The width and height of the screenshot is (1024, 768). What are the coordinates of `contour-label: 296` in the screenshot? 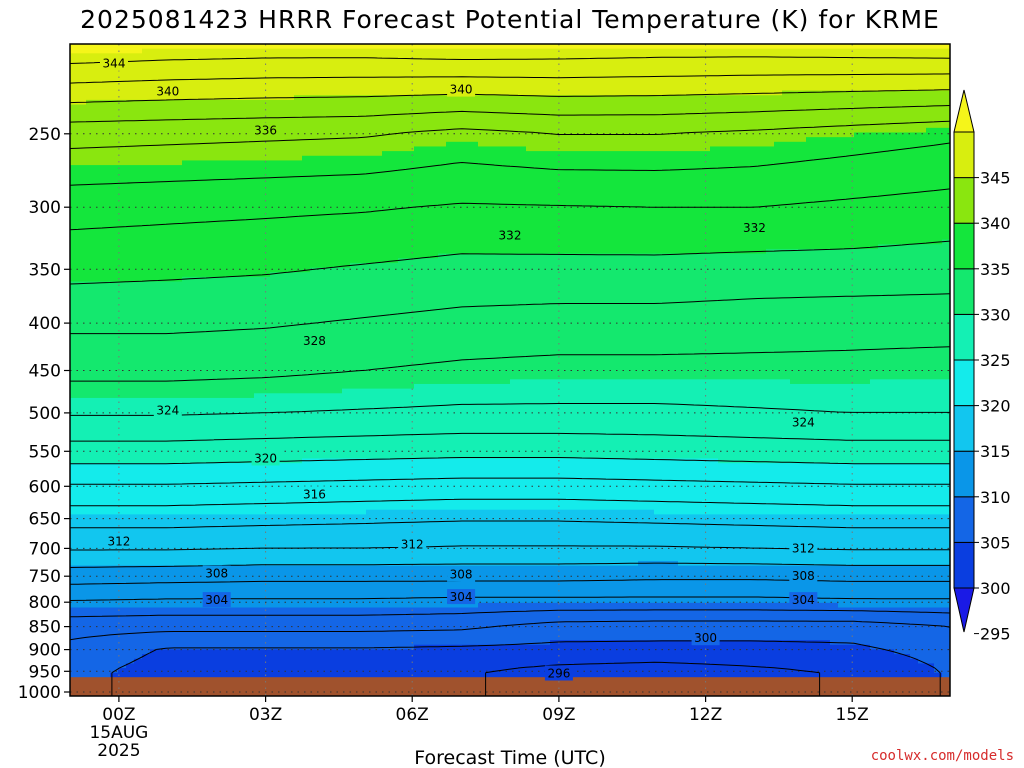 It's located at (558, 674).